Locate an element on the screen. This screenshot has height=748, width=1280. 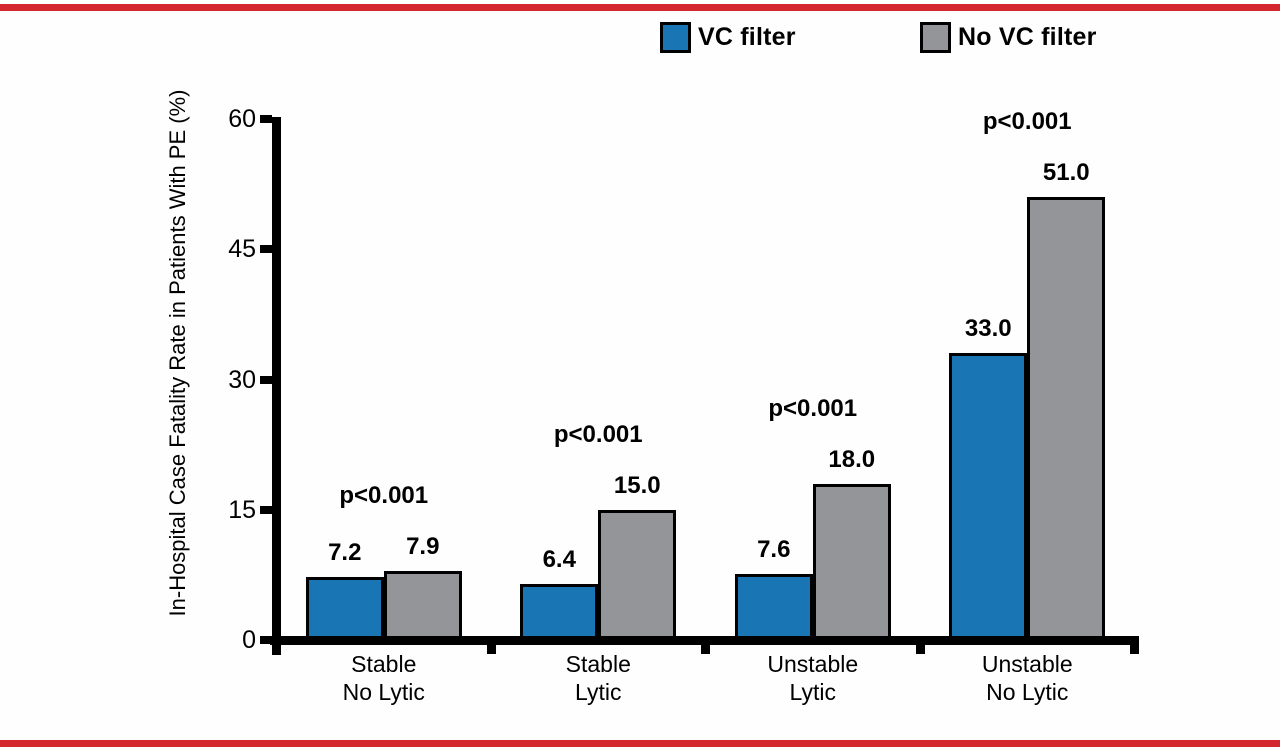
legend-label-no-vc-filter: No VC filter is located at coordinates (1027, 37).